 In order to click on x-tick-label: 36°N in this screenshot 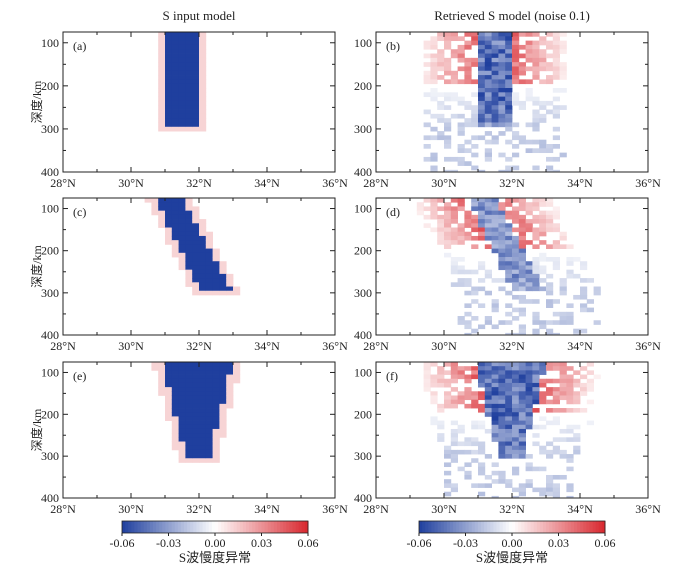, I will do `click(335, 509)`.